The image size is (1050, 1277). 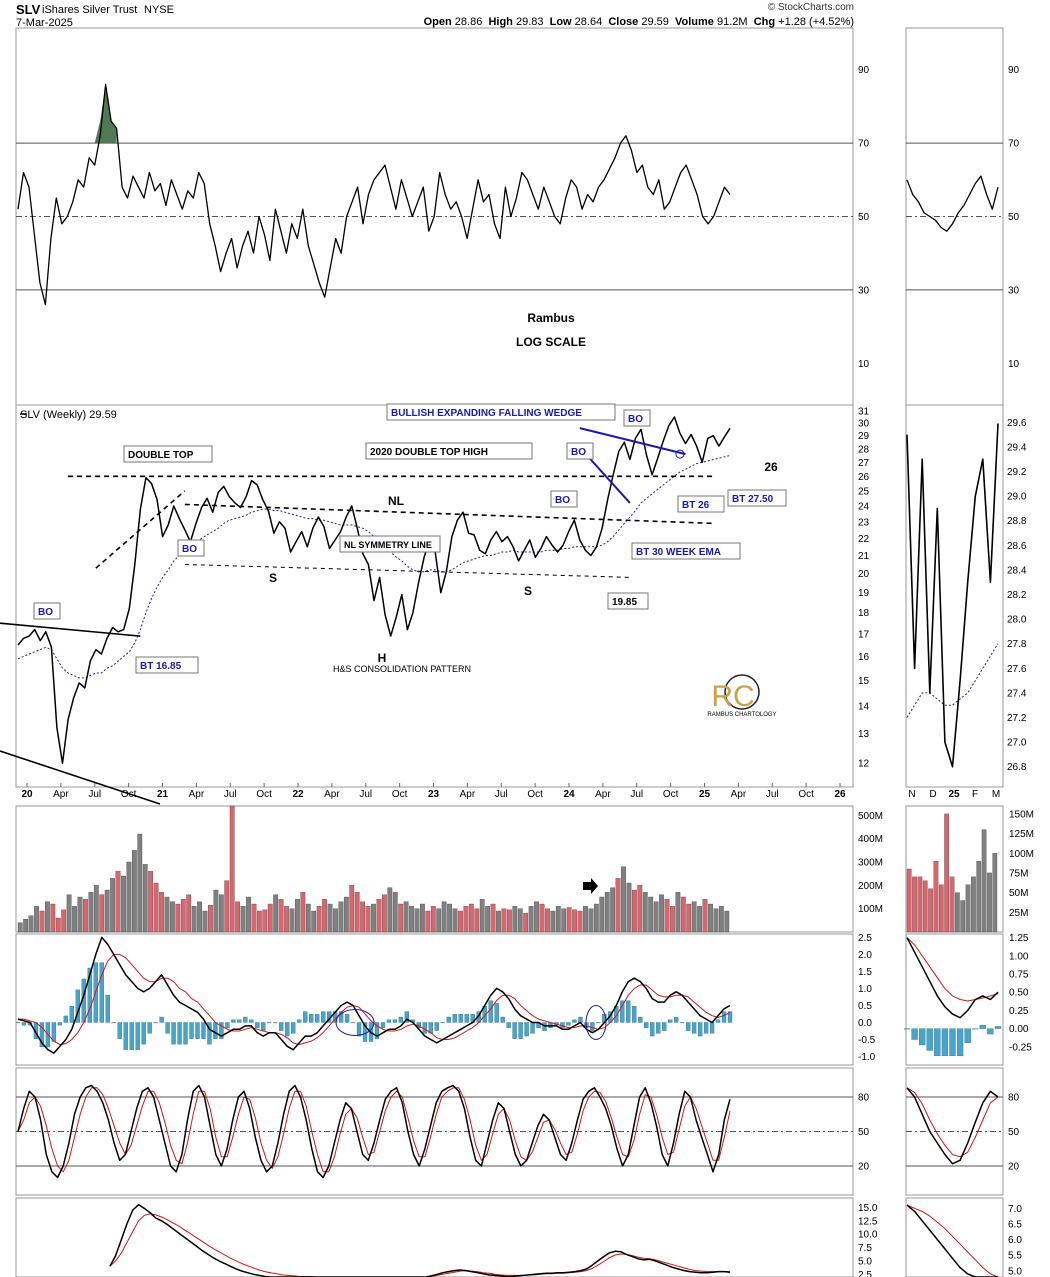 I want to click on price-x-tick-11: Oct, so click(x=400, y=794).